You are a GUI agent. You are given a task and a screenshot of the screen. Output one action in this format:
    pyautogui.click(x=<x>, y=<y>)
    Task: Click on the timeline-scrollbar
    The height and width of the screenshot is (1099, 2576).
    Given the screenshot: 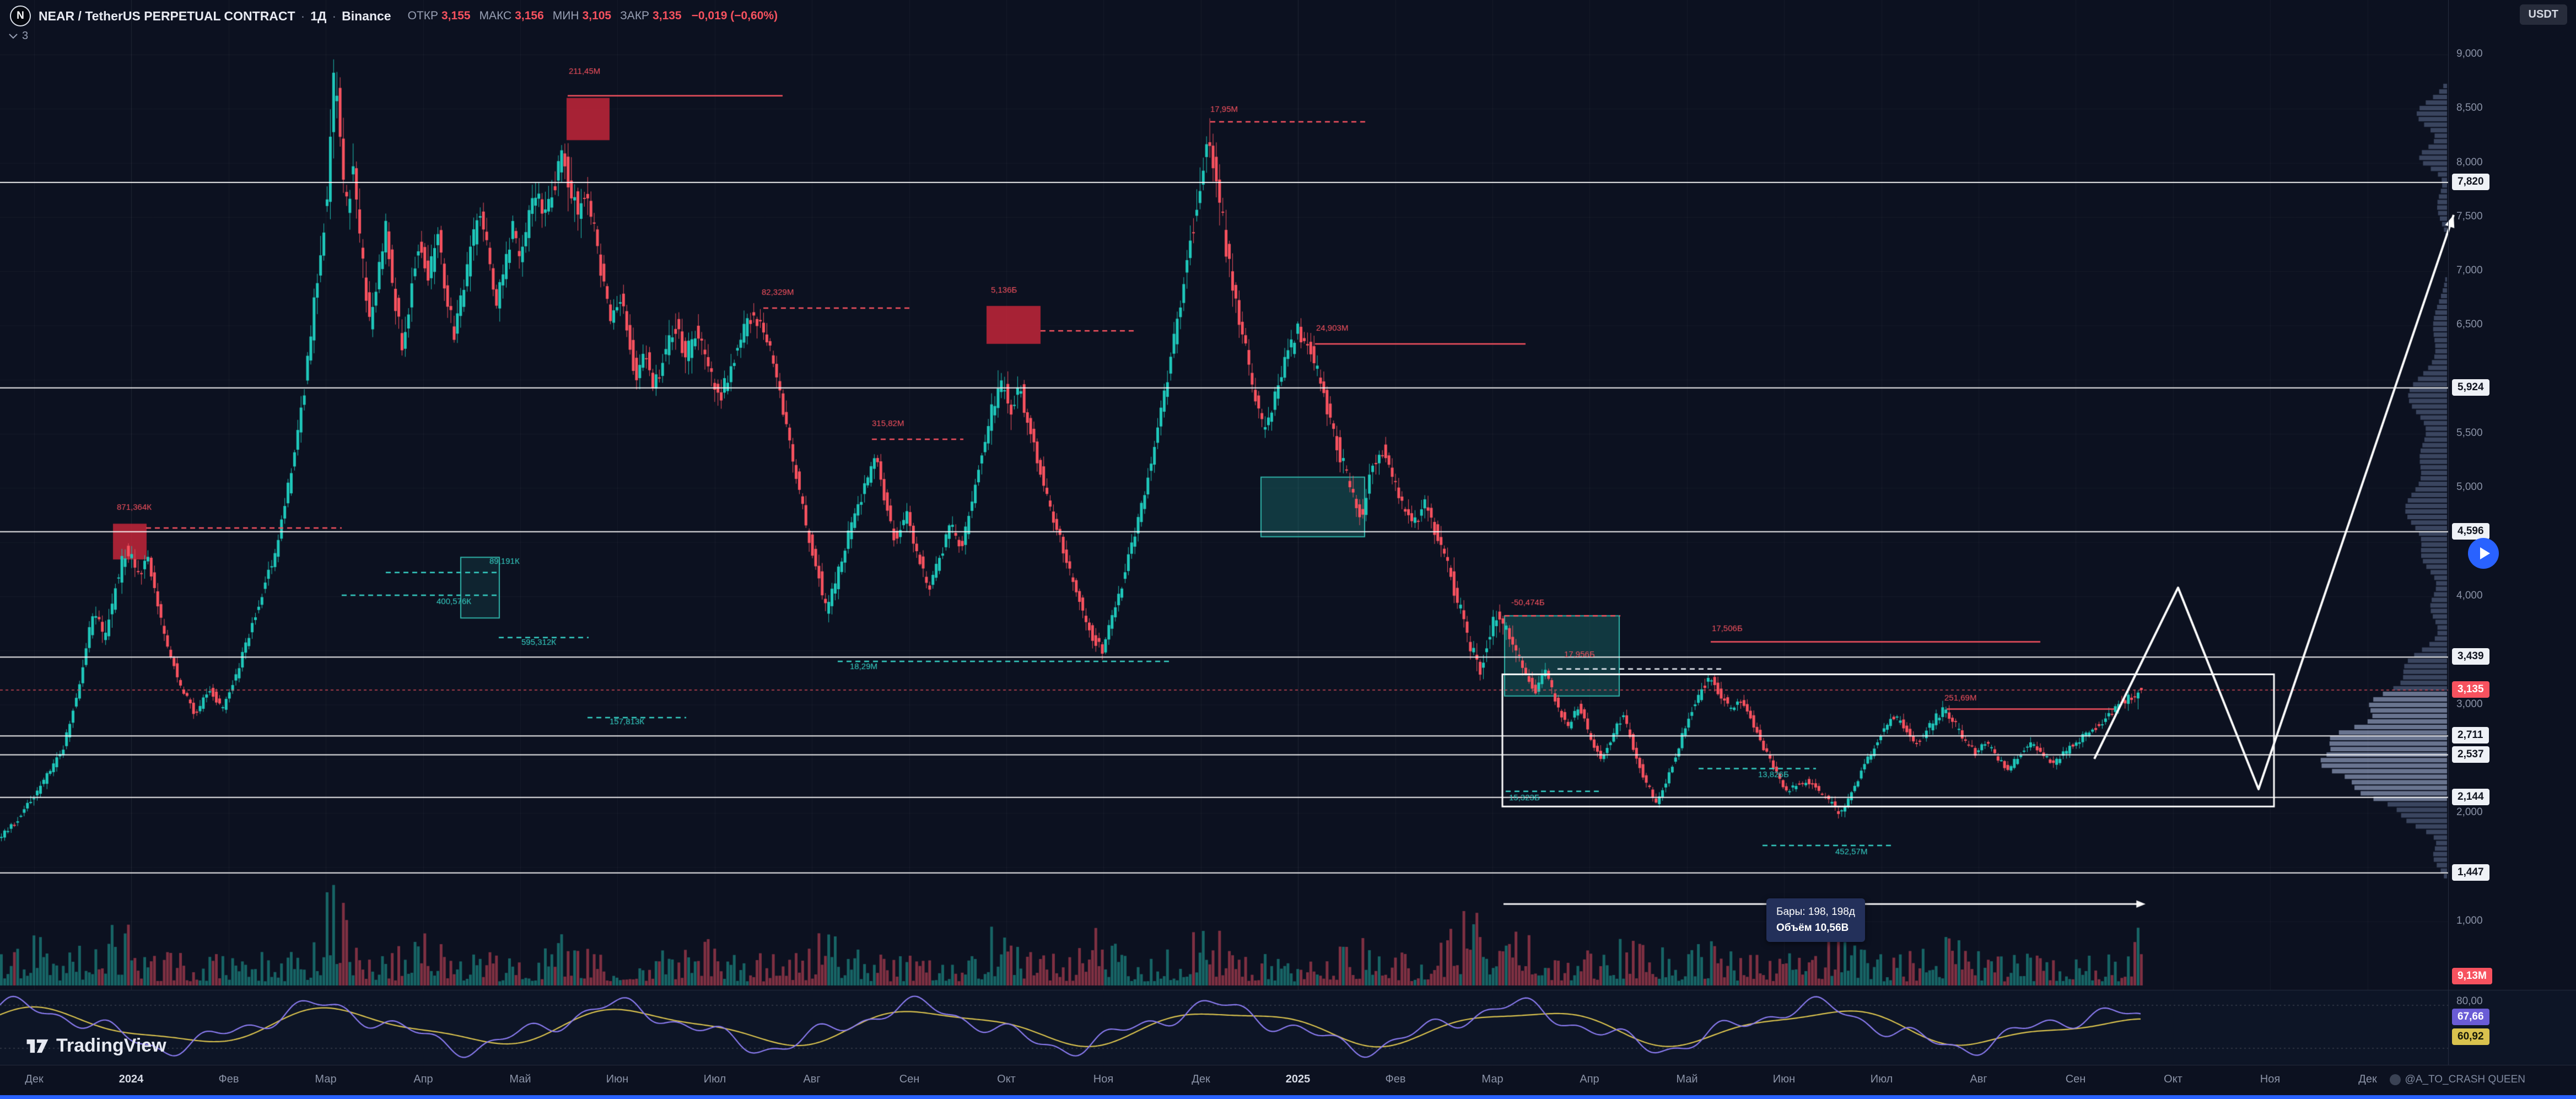 What is the action you would take?
    pyautogui.click(x=1288, y=1097)
    